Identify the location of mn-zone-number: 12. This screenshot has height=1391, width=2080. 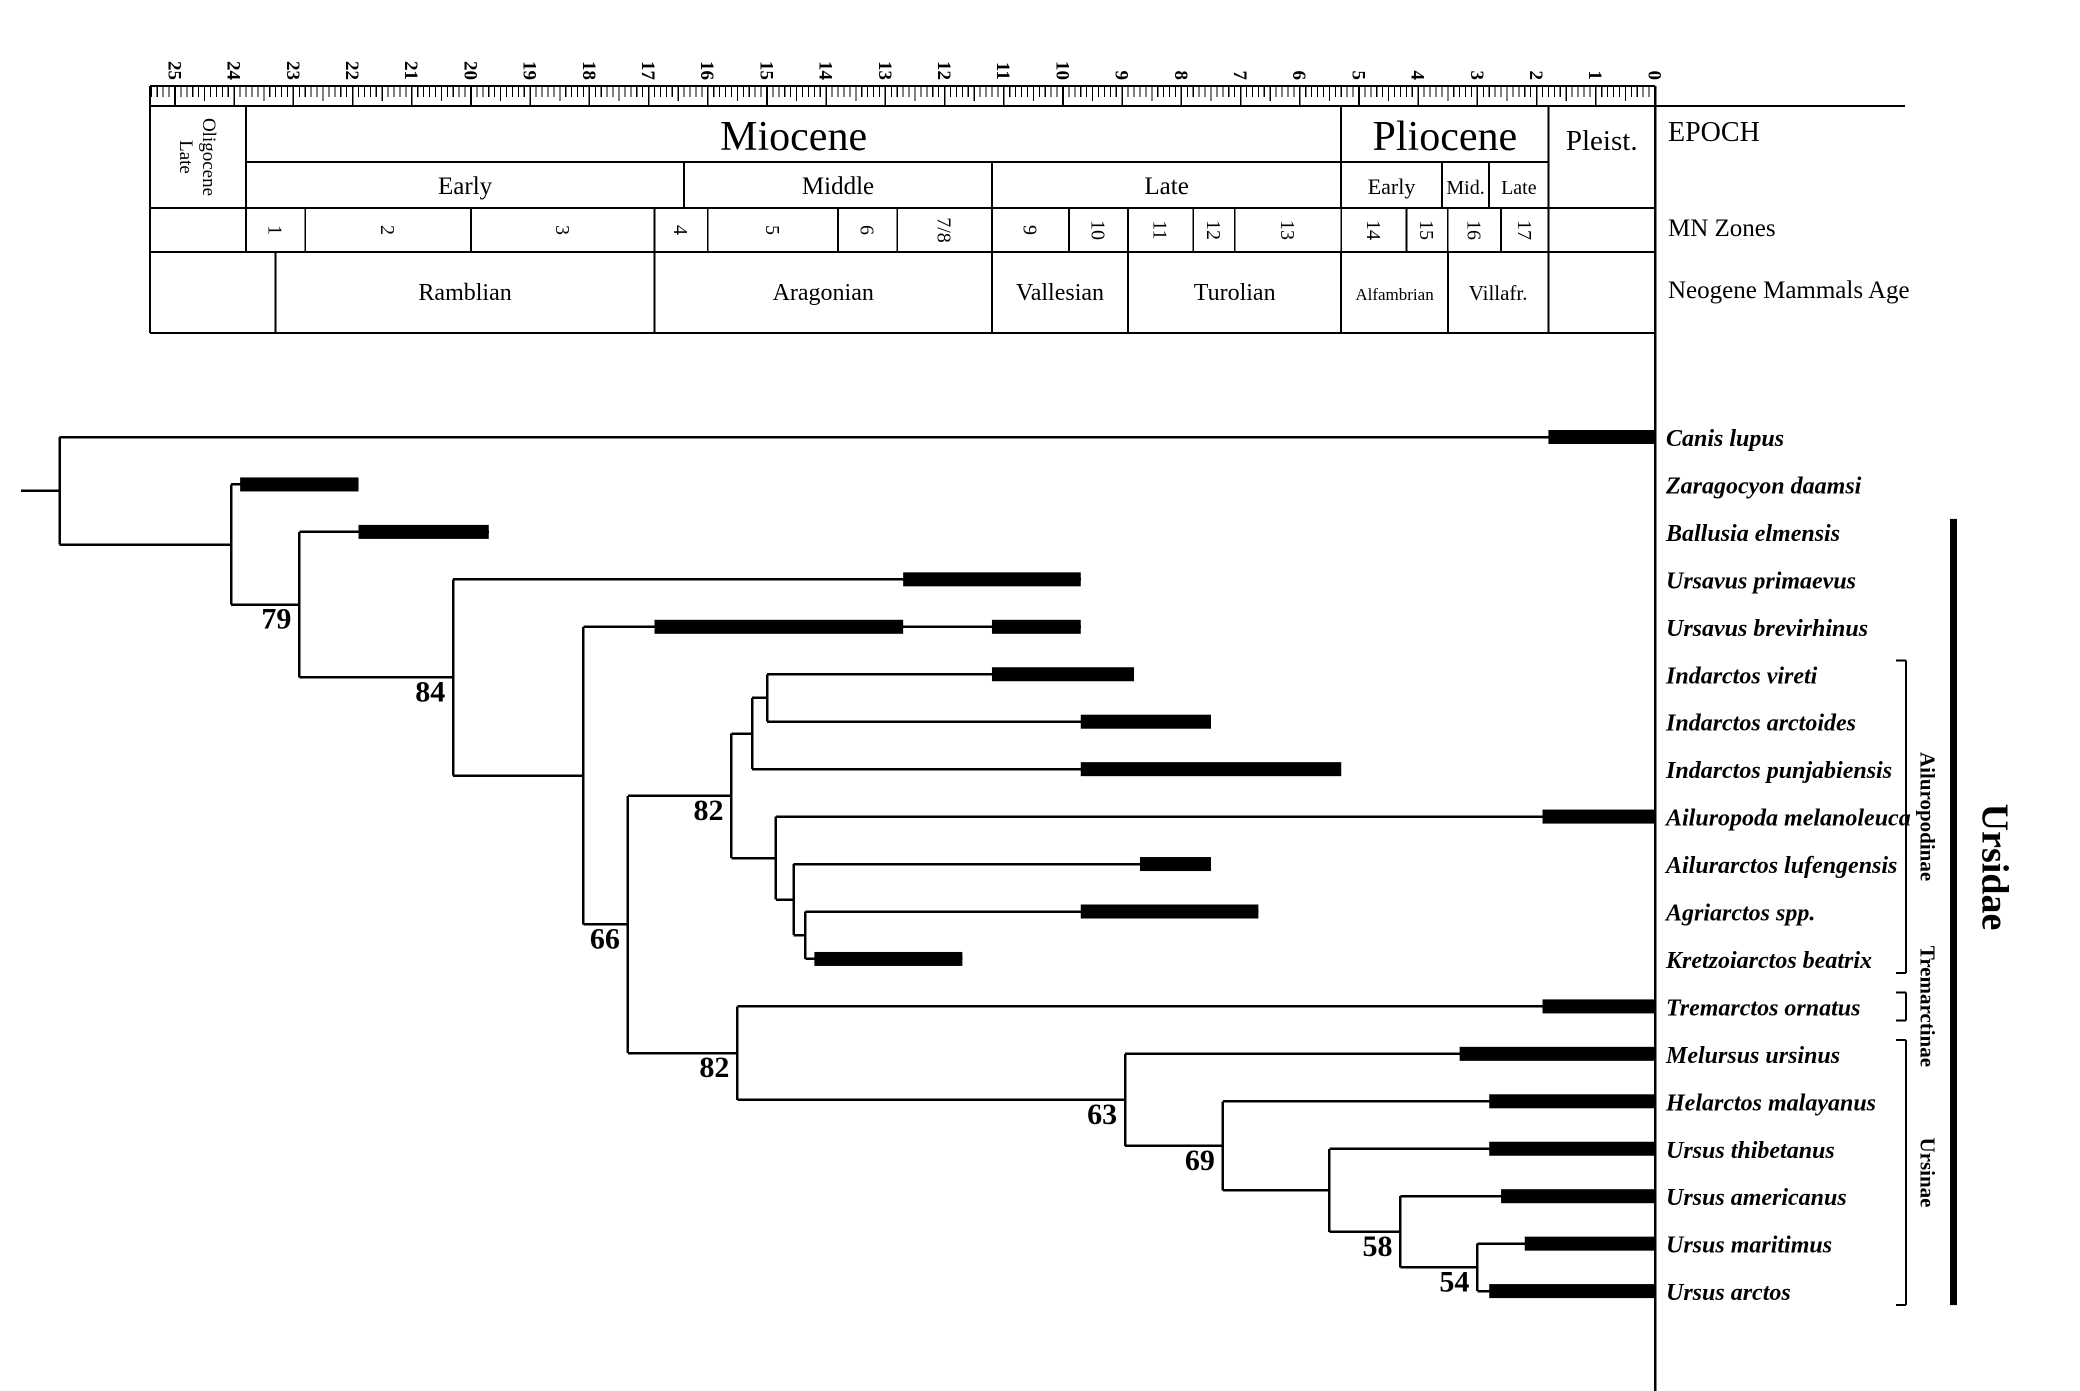
(1213, 230).